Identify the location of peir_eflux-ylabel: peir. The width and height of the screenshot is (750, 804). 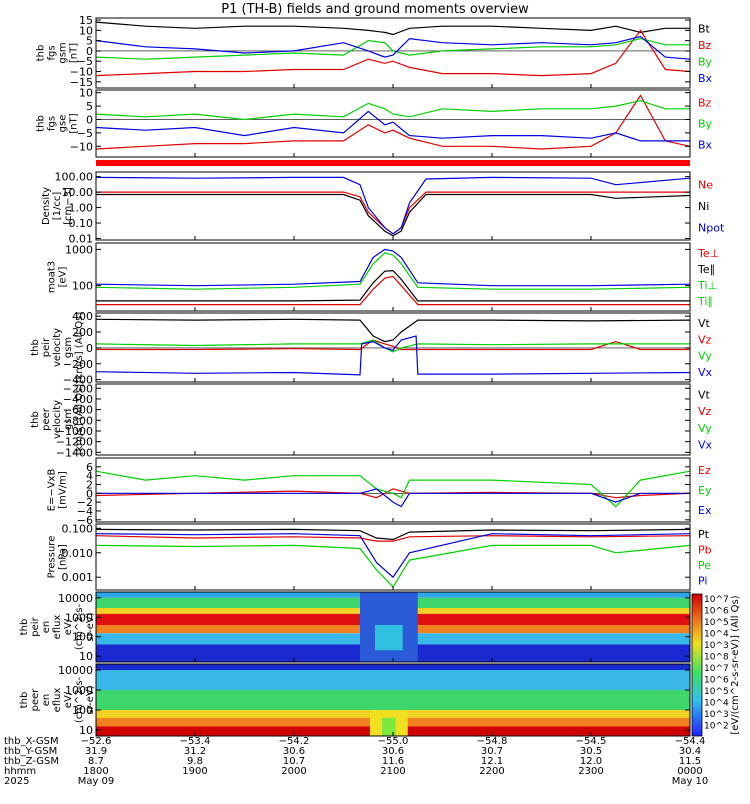
(35, 626).